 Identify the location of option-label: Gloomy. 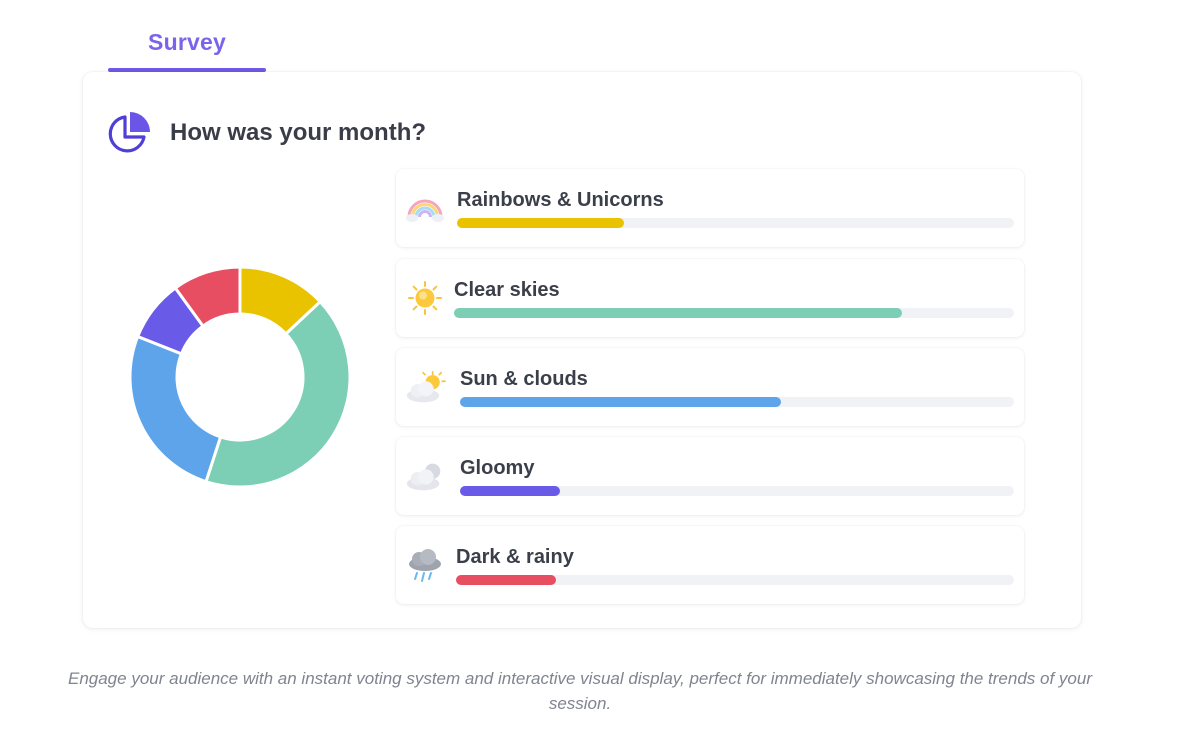
(497, 468).